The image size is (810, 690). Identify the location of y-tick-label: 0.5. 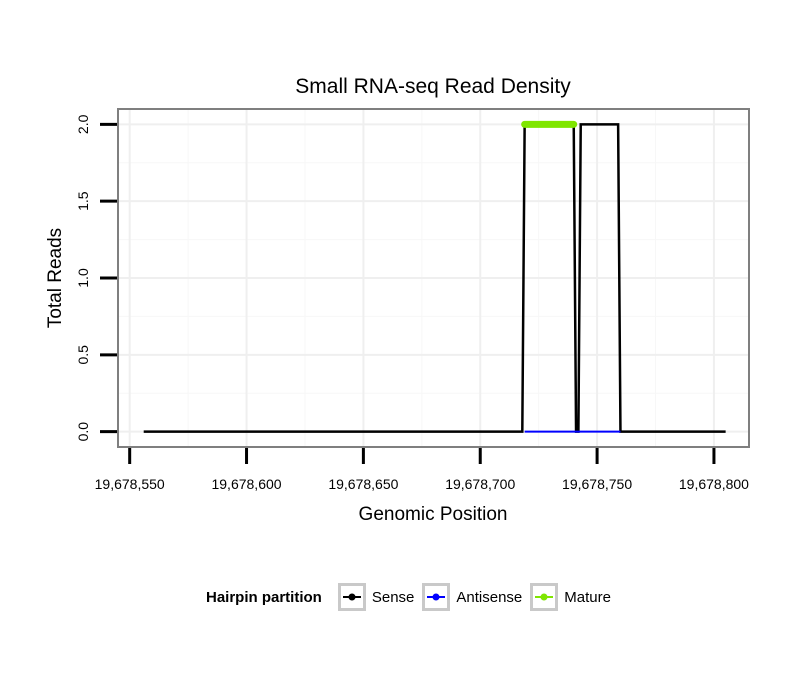
(83, 355).